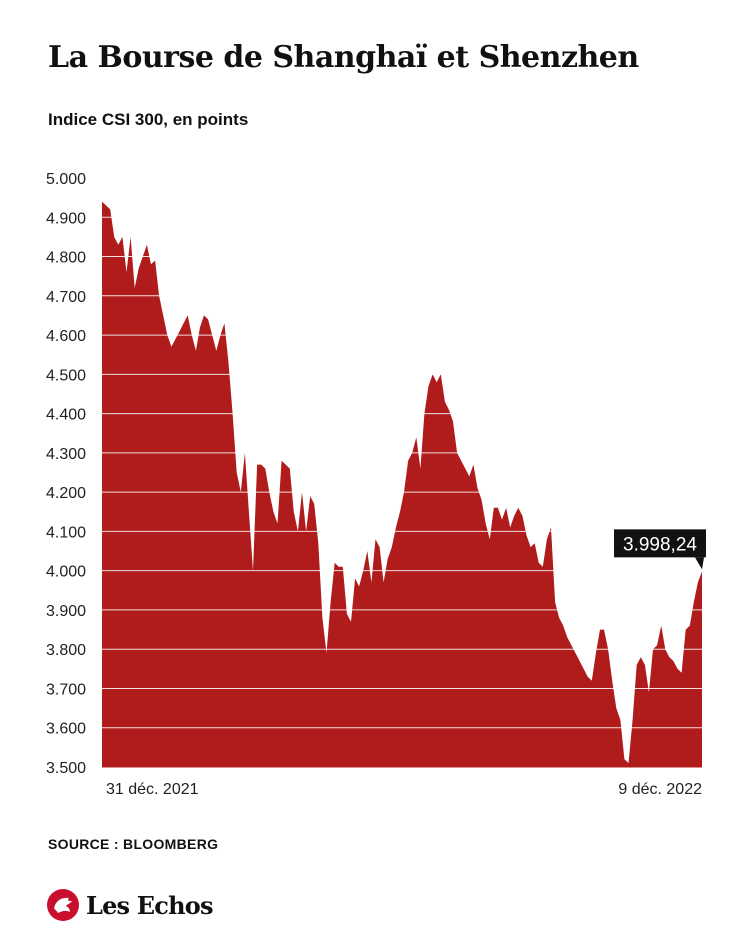 The width and height of the screenshot is (750, 938). I want to click on brand-wordmark: Les Echos, so click(149, 905).